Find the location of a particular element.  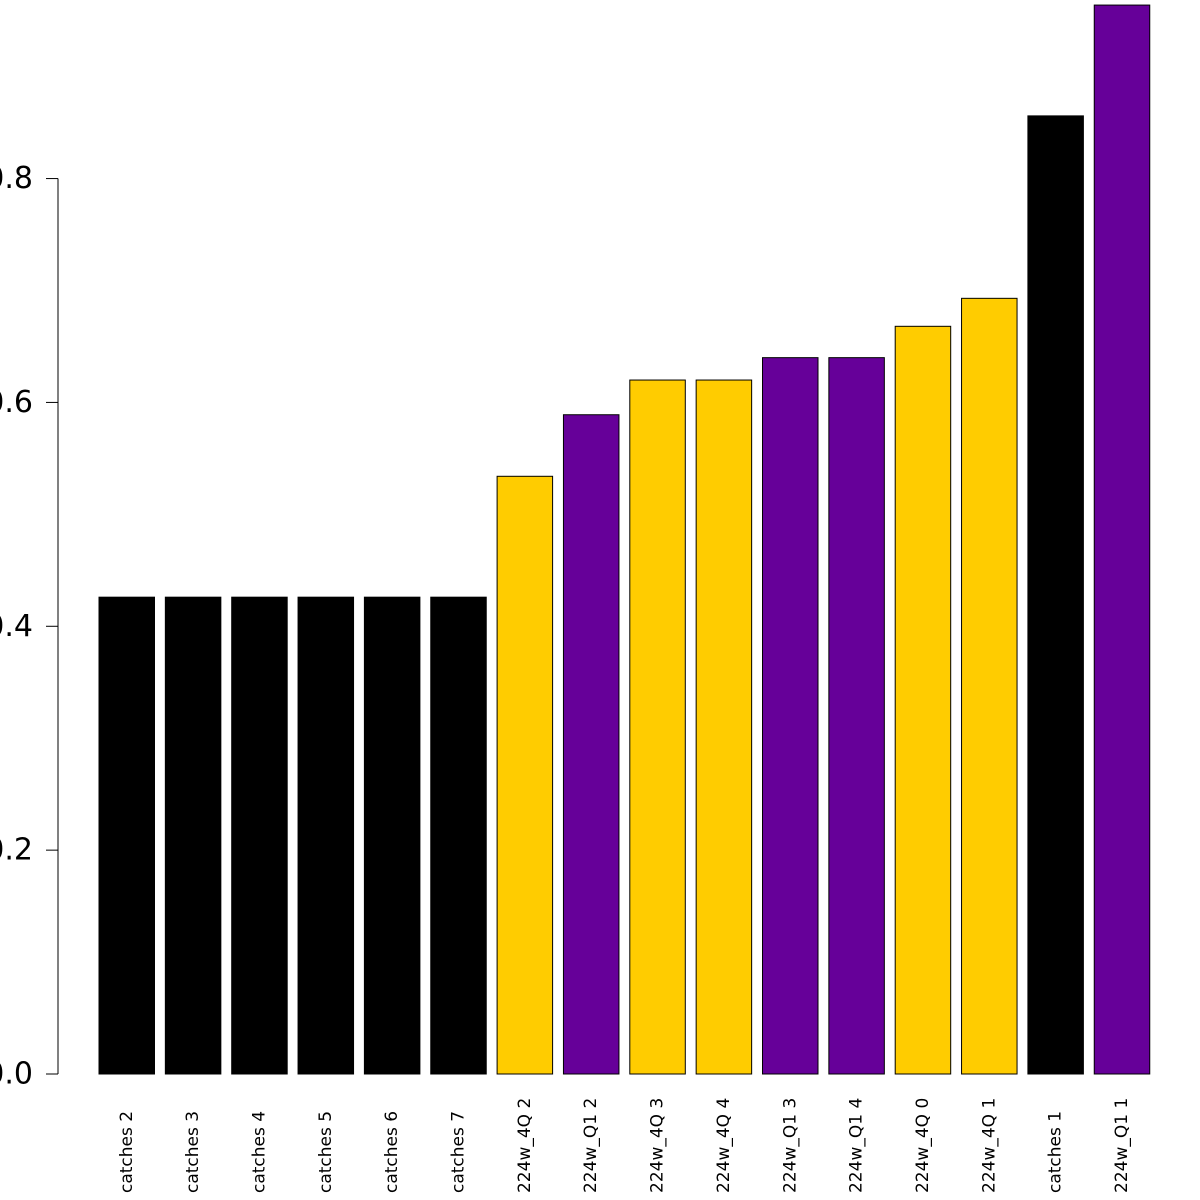

x-tick-label: catches 1 is located at coordinates (1056, 1152).